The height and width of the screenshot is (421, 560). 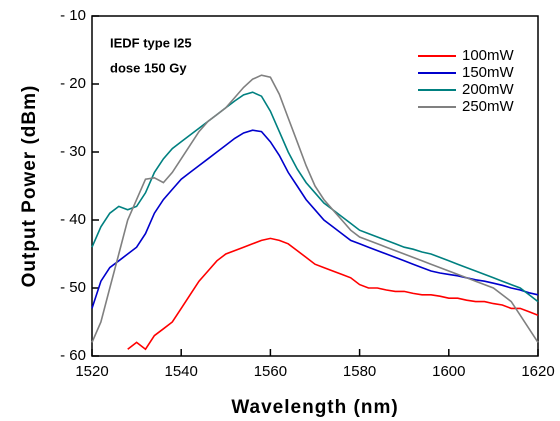 What do you see at coordinates (73, 151) in the screenshot?
I see `y-tick-label: - 30` at bounding box center [73, 151].